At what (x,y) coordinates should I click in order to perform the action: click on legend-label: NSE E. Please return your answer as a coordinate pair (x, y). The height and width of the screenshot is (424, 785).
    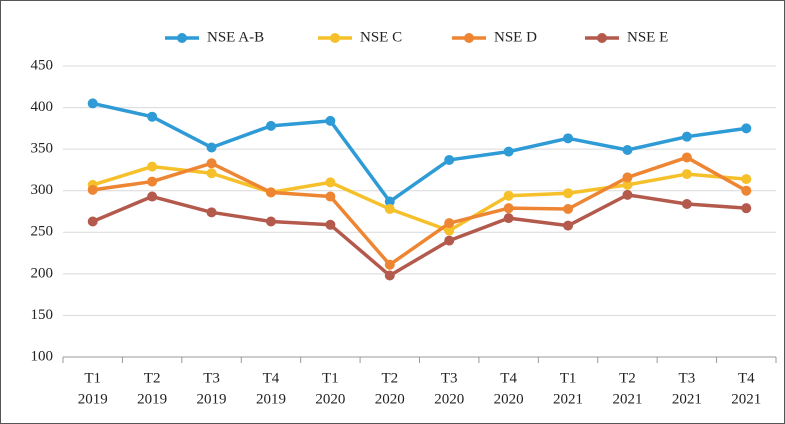
    Looking at the image, I should click on (647, 37).